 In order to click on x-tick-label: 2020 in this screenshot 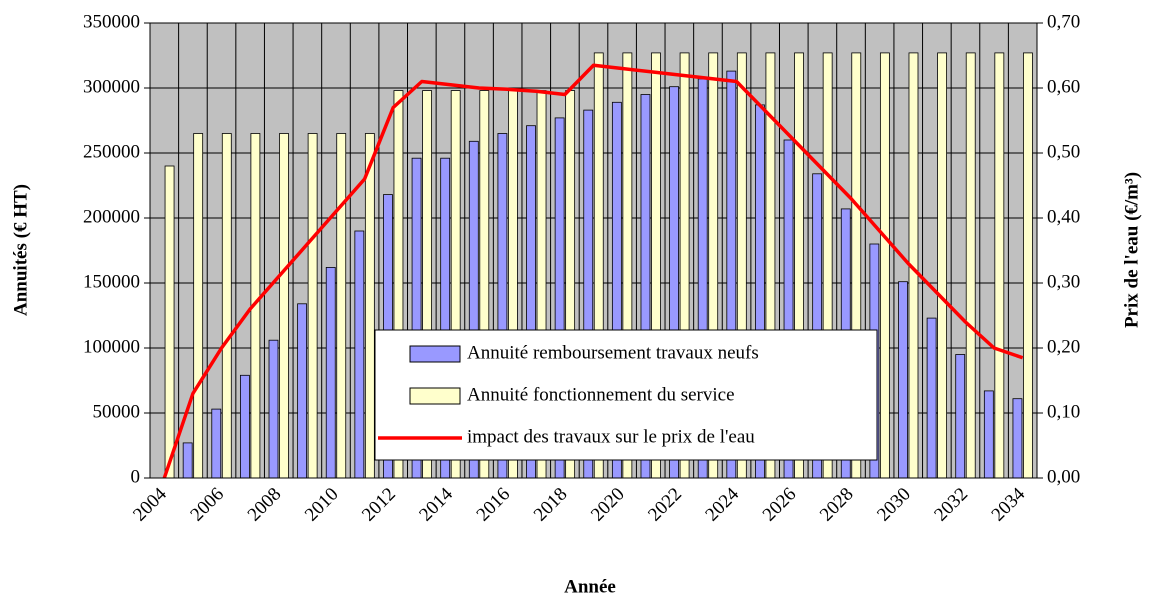, I will do `click(608, 505)`.